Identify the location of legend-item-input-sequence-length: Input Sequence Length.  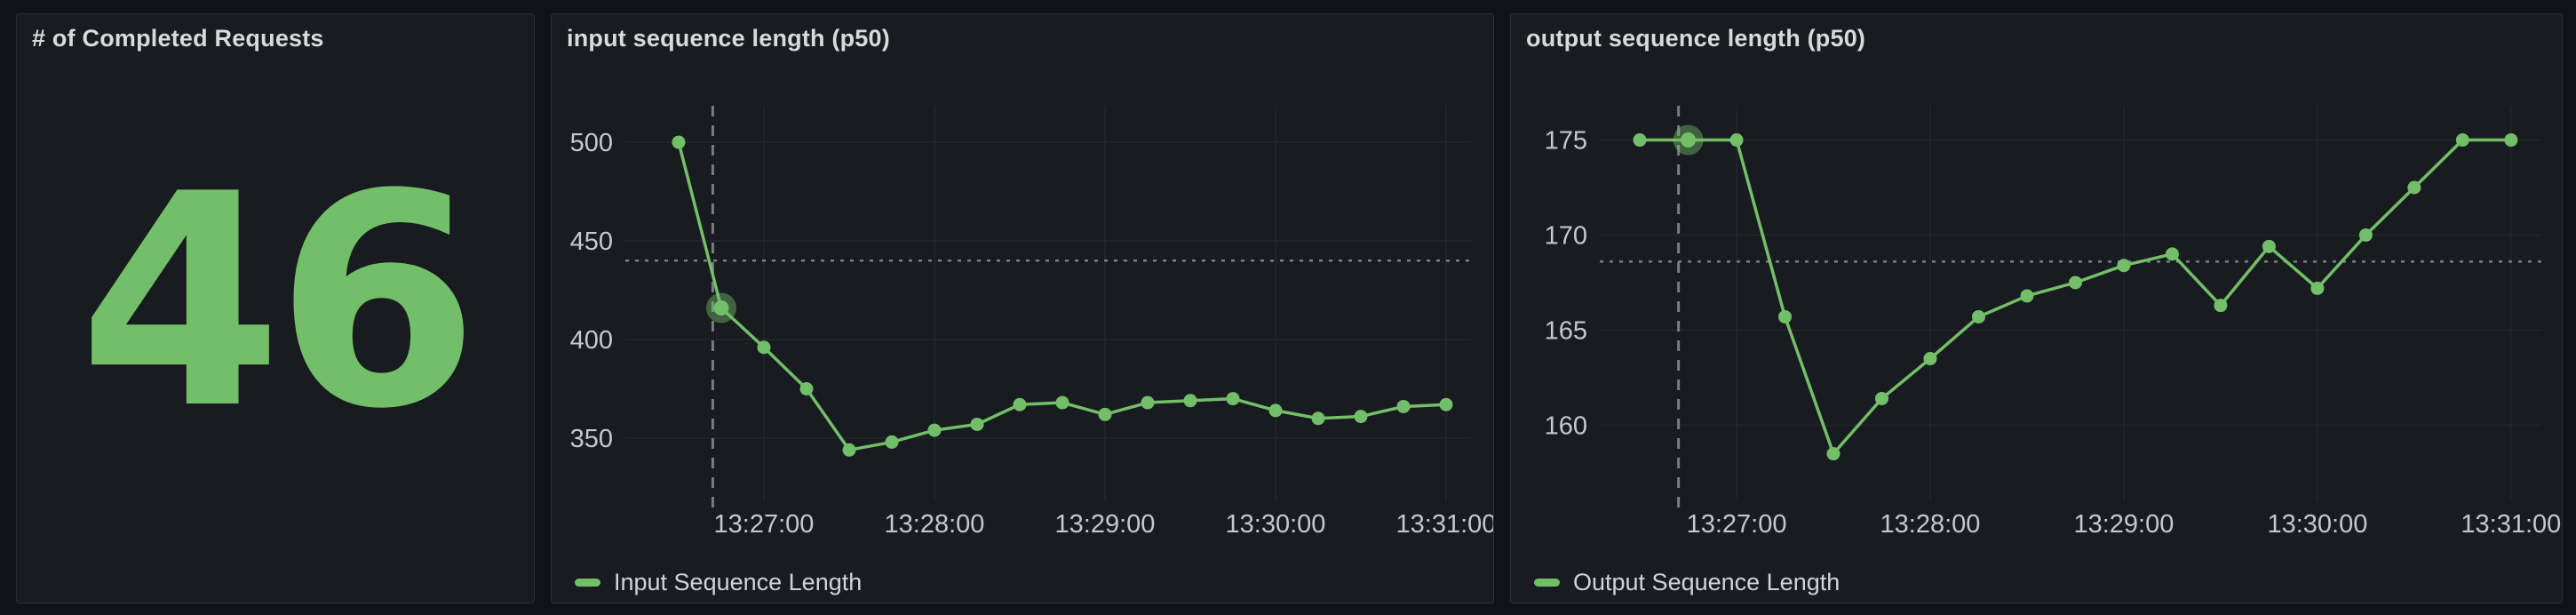
(718, 582).